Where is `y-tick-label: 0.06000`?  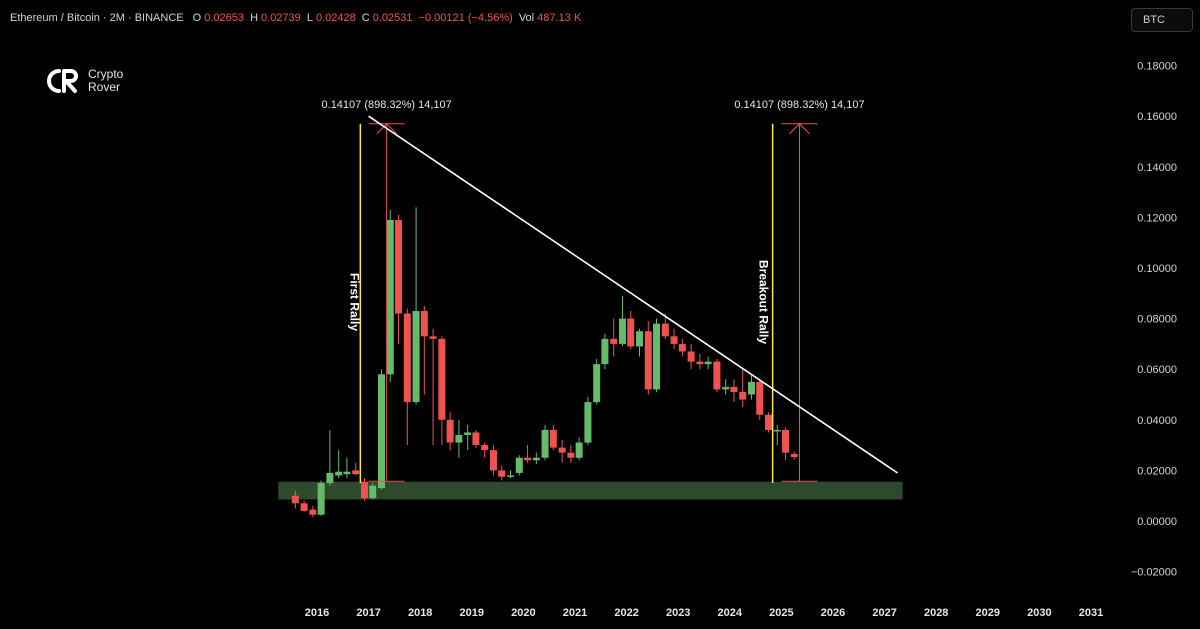 y-tick-label: 0.06000 is located at coordinates (1157, 370).